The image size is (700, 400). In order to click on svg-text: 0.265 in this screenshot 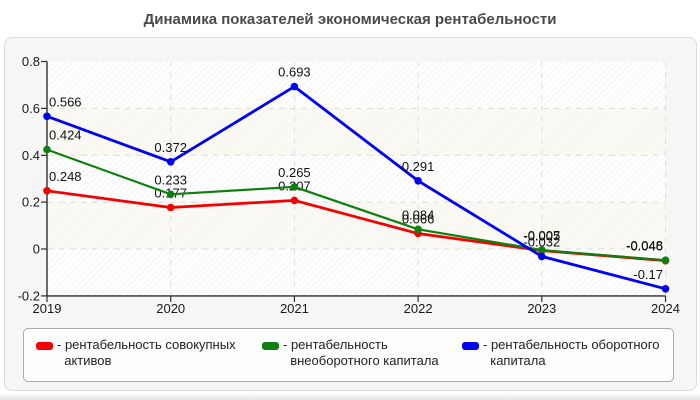, I will do `click(294, 172)`.